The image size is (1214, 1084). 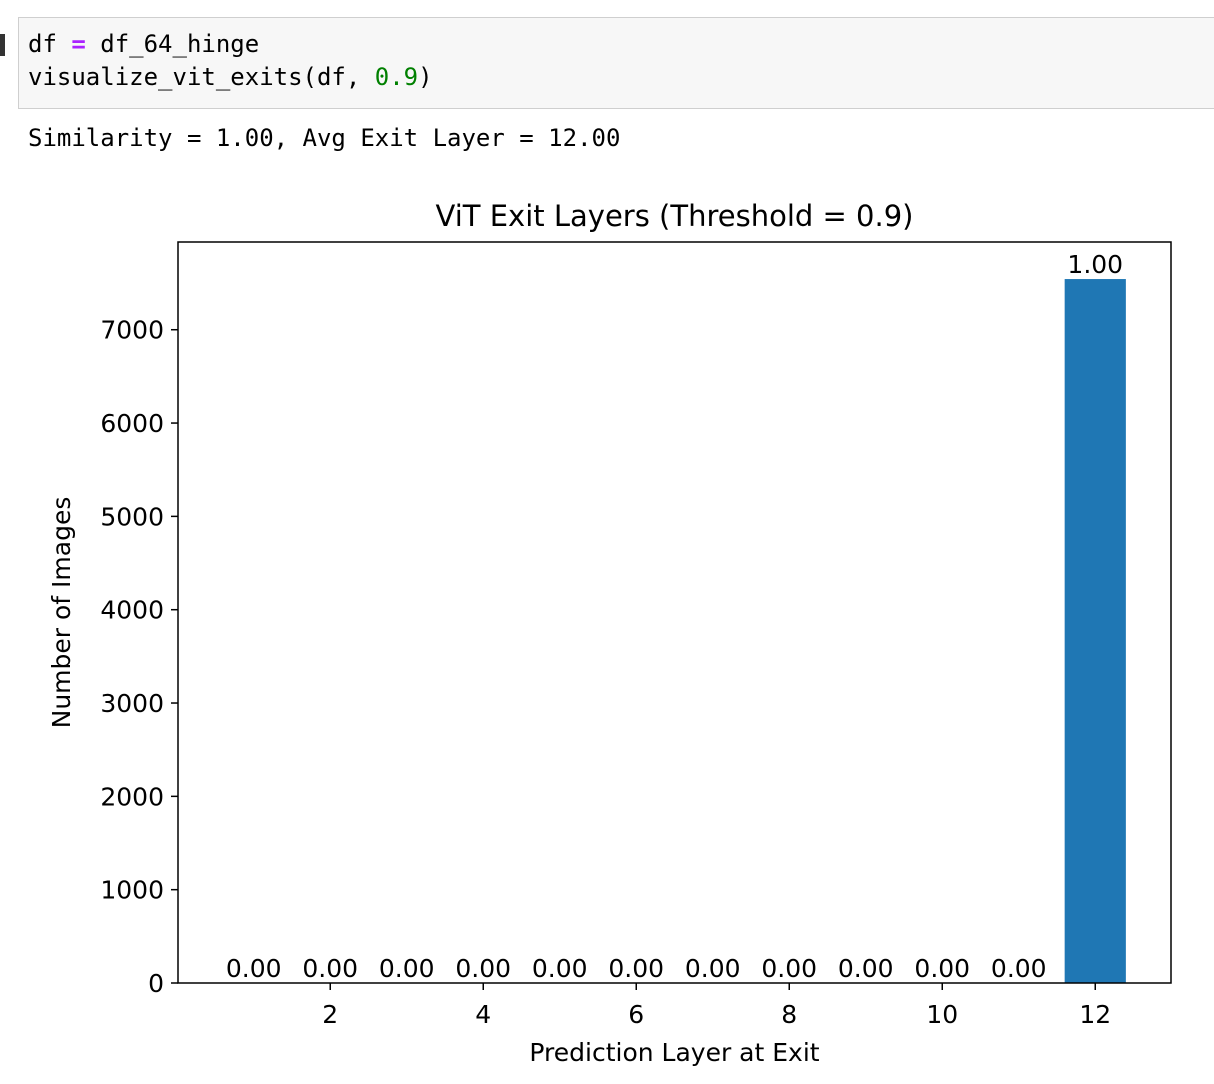 What do you see at coordinates (396, 77) in the screenshot?
I see `code-token: 0.9` at bounding box center [396, 77].